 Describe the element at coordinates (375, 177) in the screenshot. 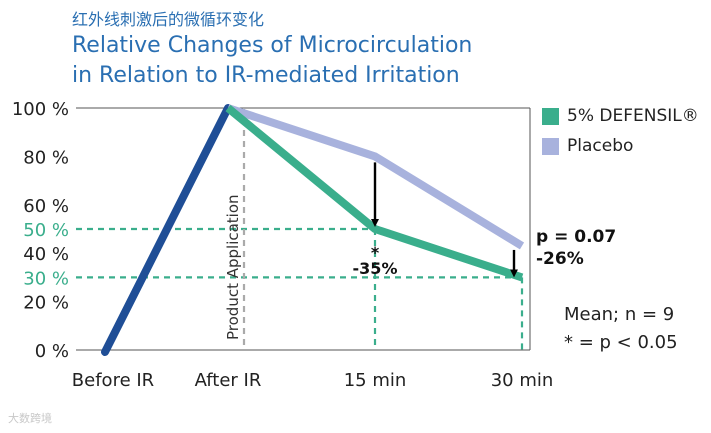

I see `series-line-placebo` at that location.